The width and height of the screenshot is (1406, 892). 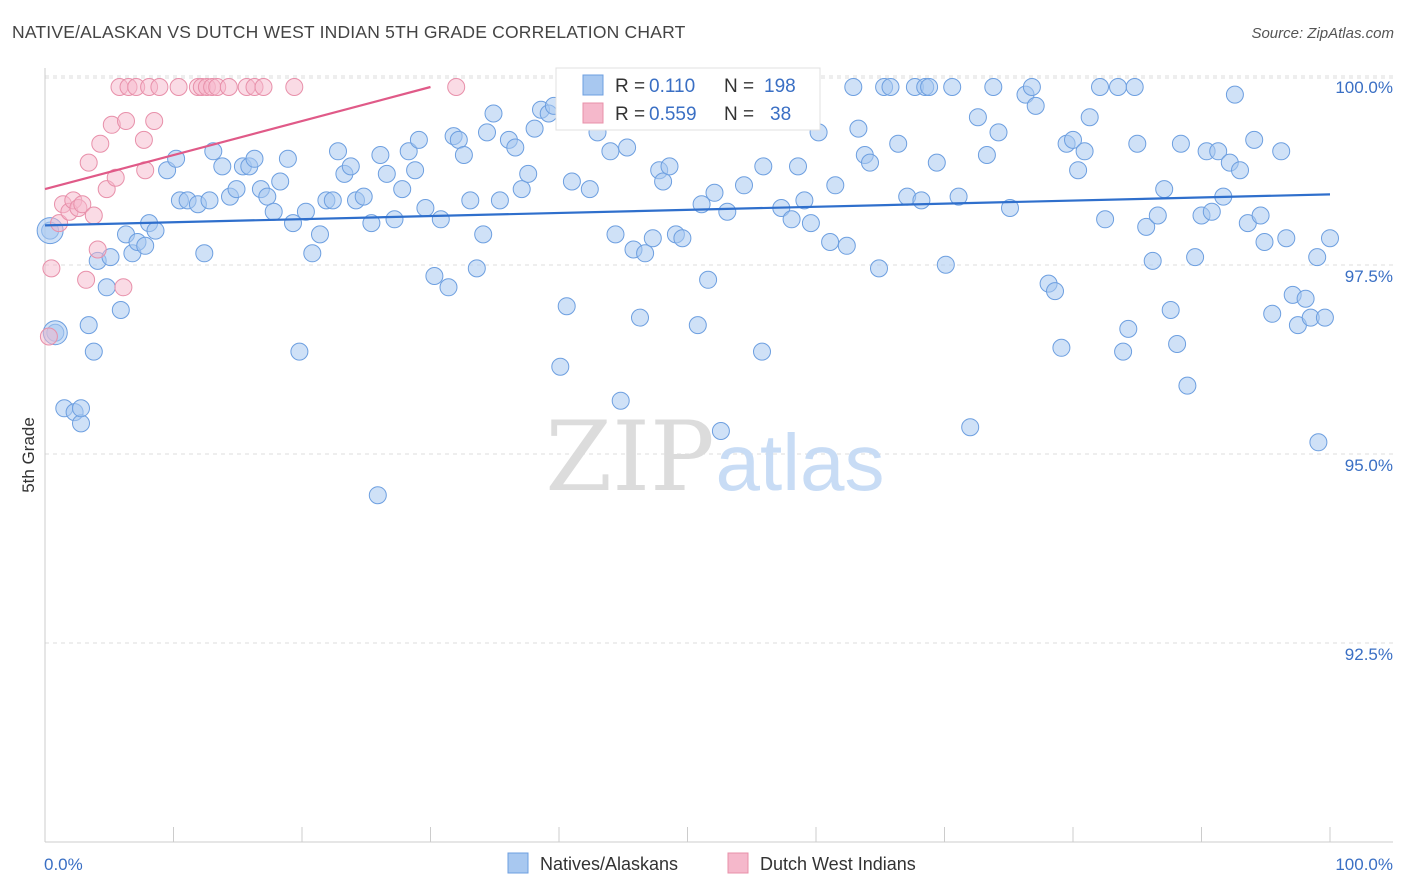 What do you see at coordinates (1364, 87) in the screenshot?
I see `y-tick-label-0: 100.0%` at bounding box center [1364, 87].